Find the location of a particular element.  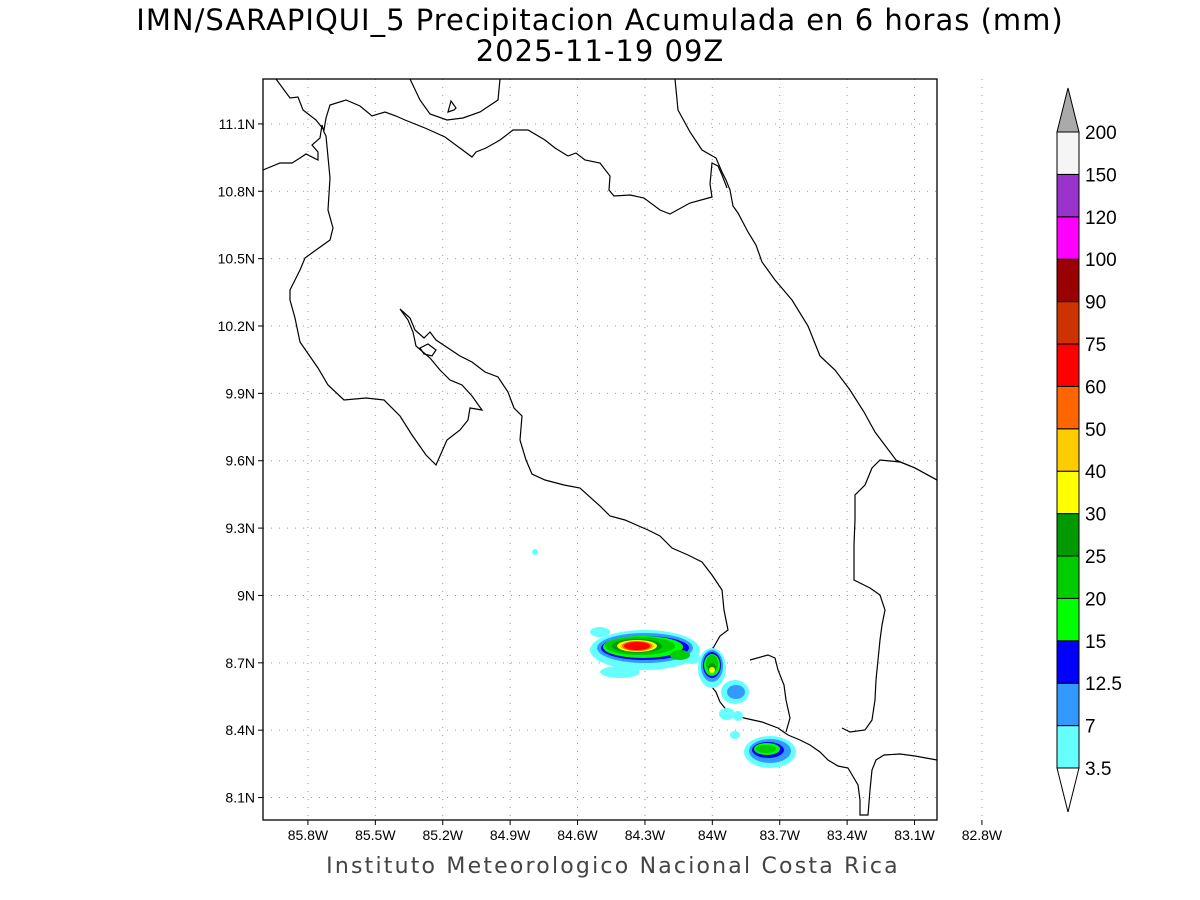

yaxis-tick-label: 9N is located at coordinates (246, 595).